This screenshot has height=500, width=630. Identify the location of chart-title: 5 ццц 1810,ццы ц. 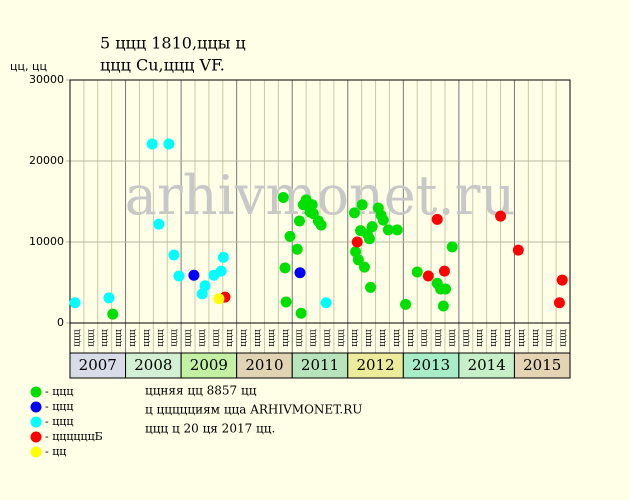
(173, 43).